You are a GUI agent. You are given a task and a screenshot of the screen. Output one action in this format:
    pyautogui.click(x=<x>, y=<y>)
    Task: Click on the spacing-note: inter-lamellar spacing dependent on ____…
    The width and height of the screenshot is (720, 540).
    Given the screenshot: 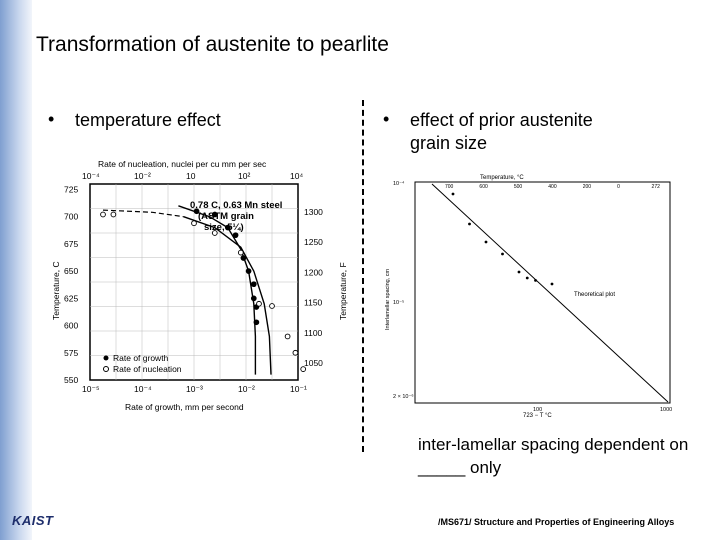 What is the action you would take?
    pyautogui.click(x=553, y=456)
    